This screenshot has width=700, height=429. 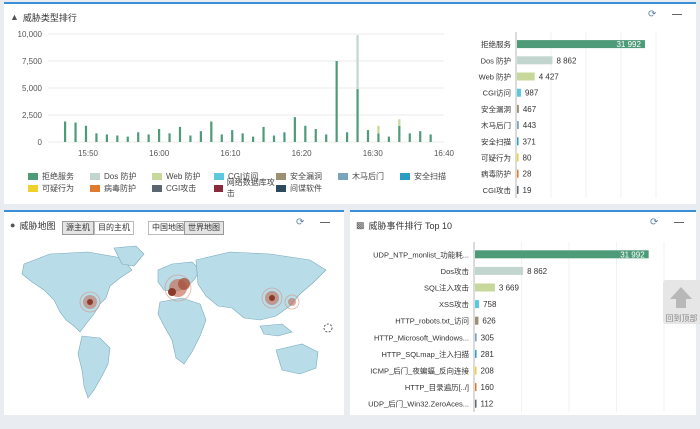 I want to click on hotspot-north-america, so click(x=90, y=302).